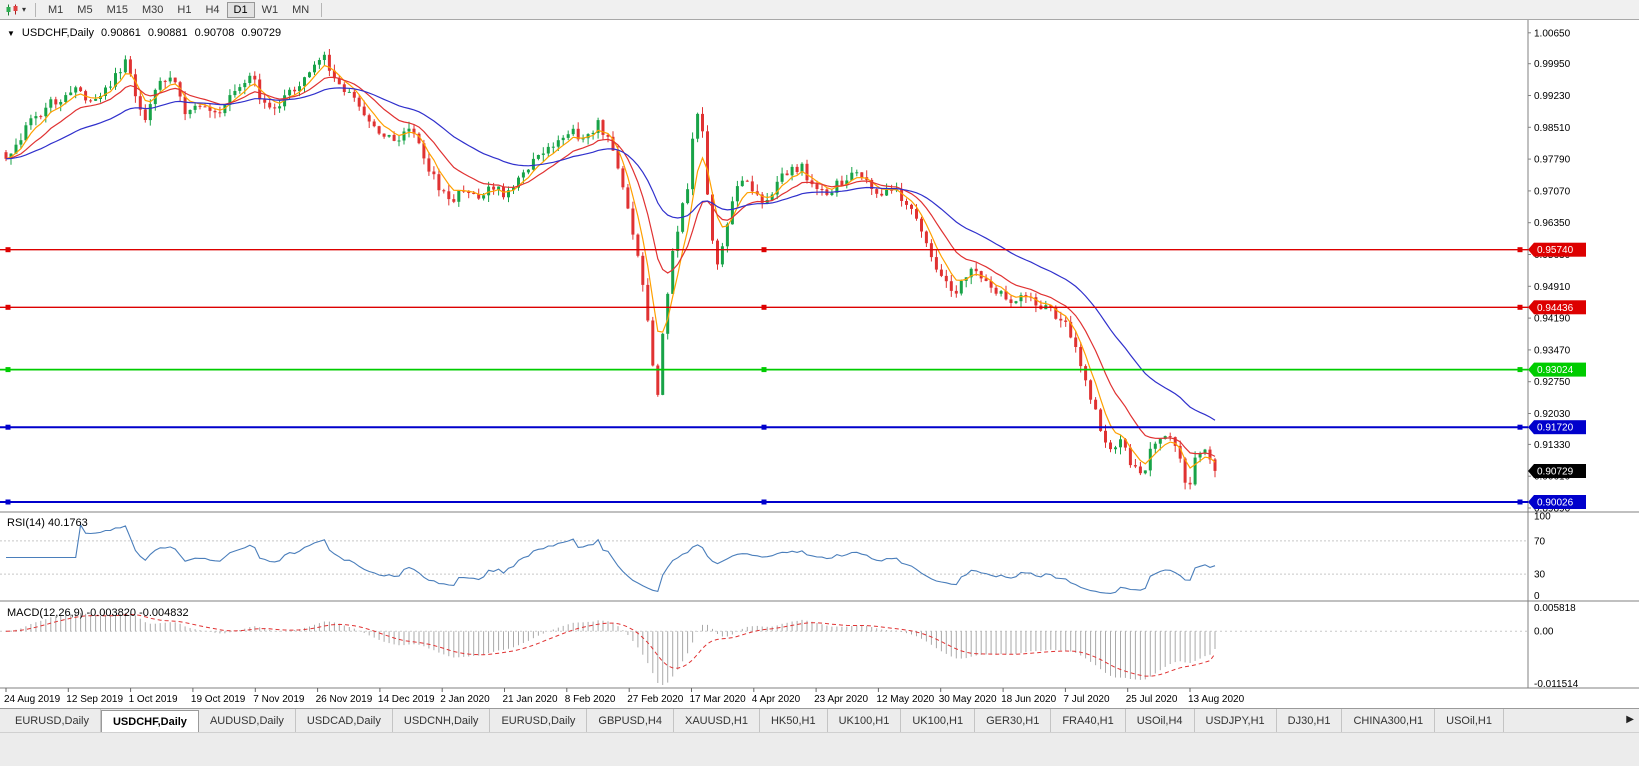  I want to click on svg-text: 0.005818, so click(1555, 608).